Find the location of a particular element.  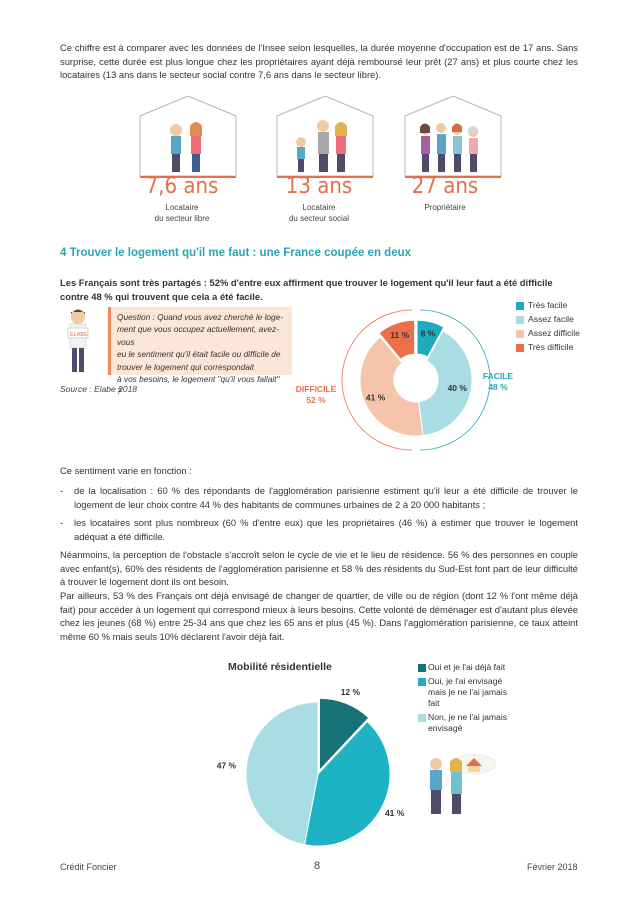

house-value-1: 7,6 ans is located at coordinates (182, 186).